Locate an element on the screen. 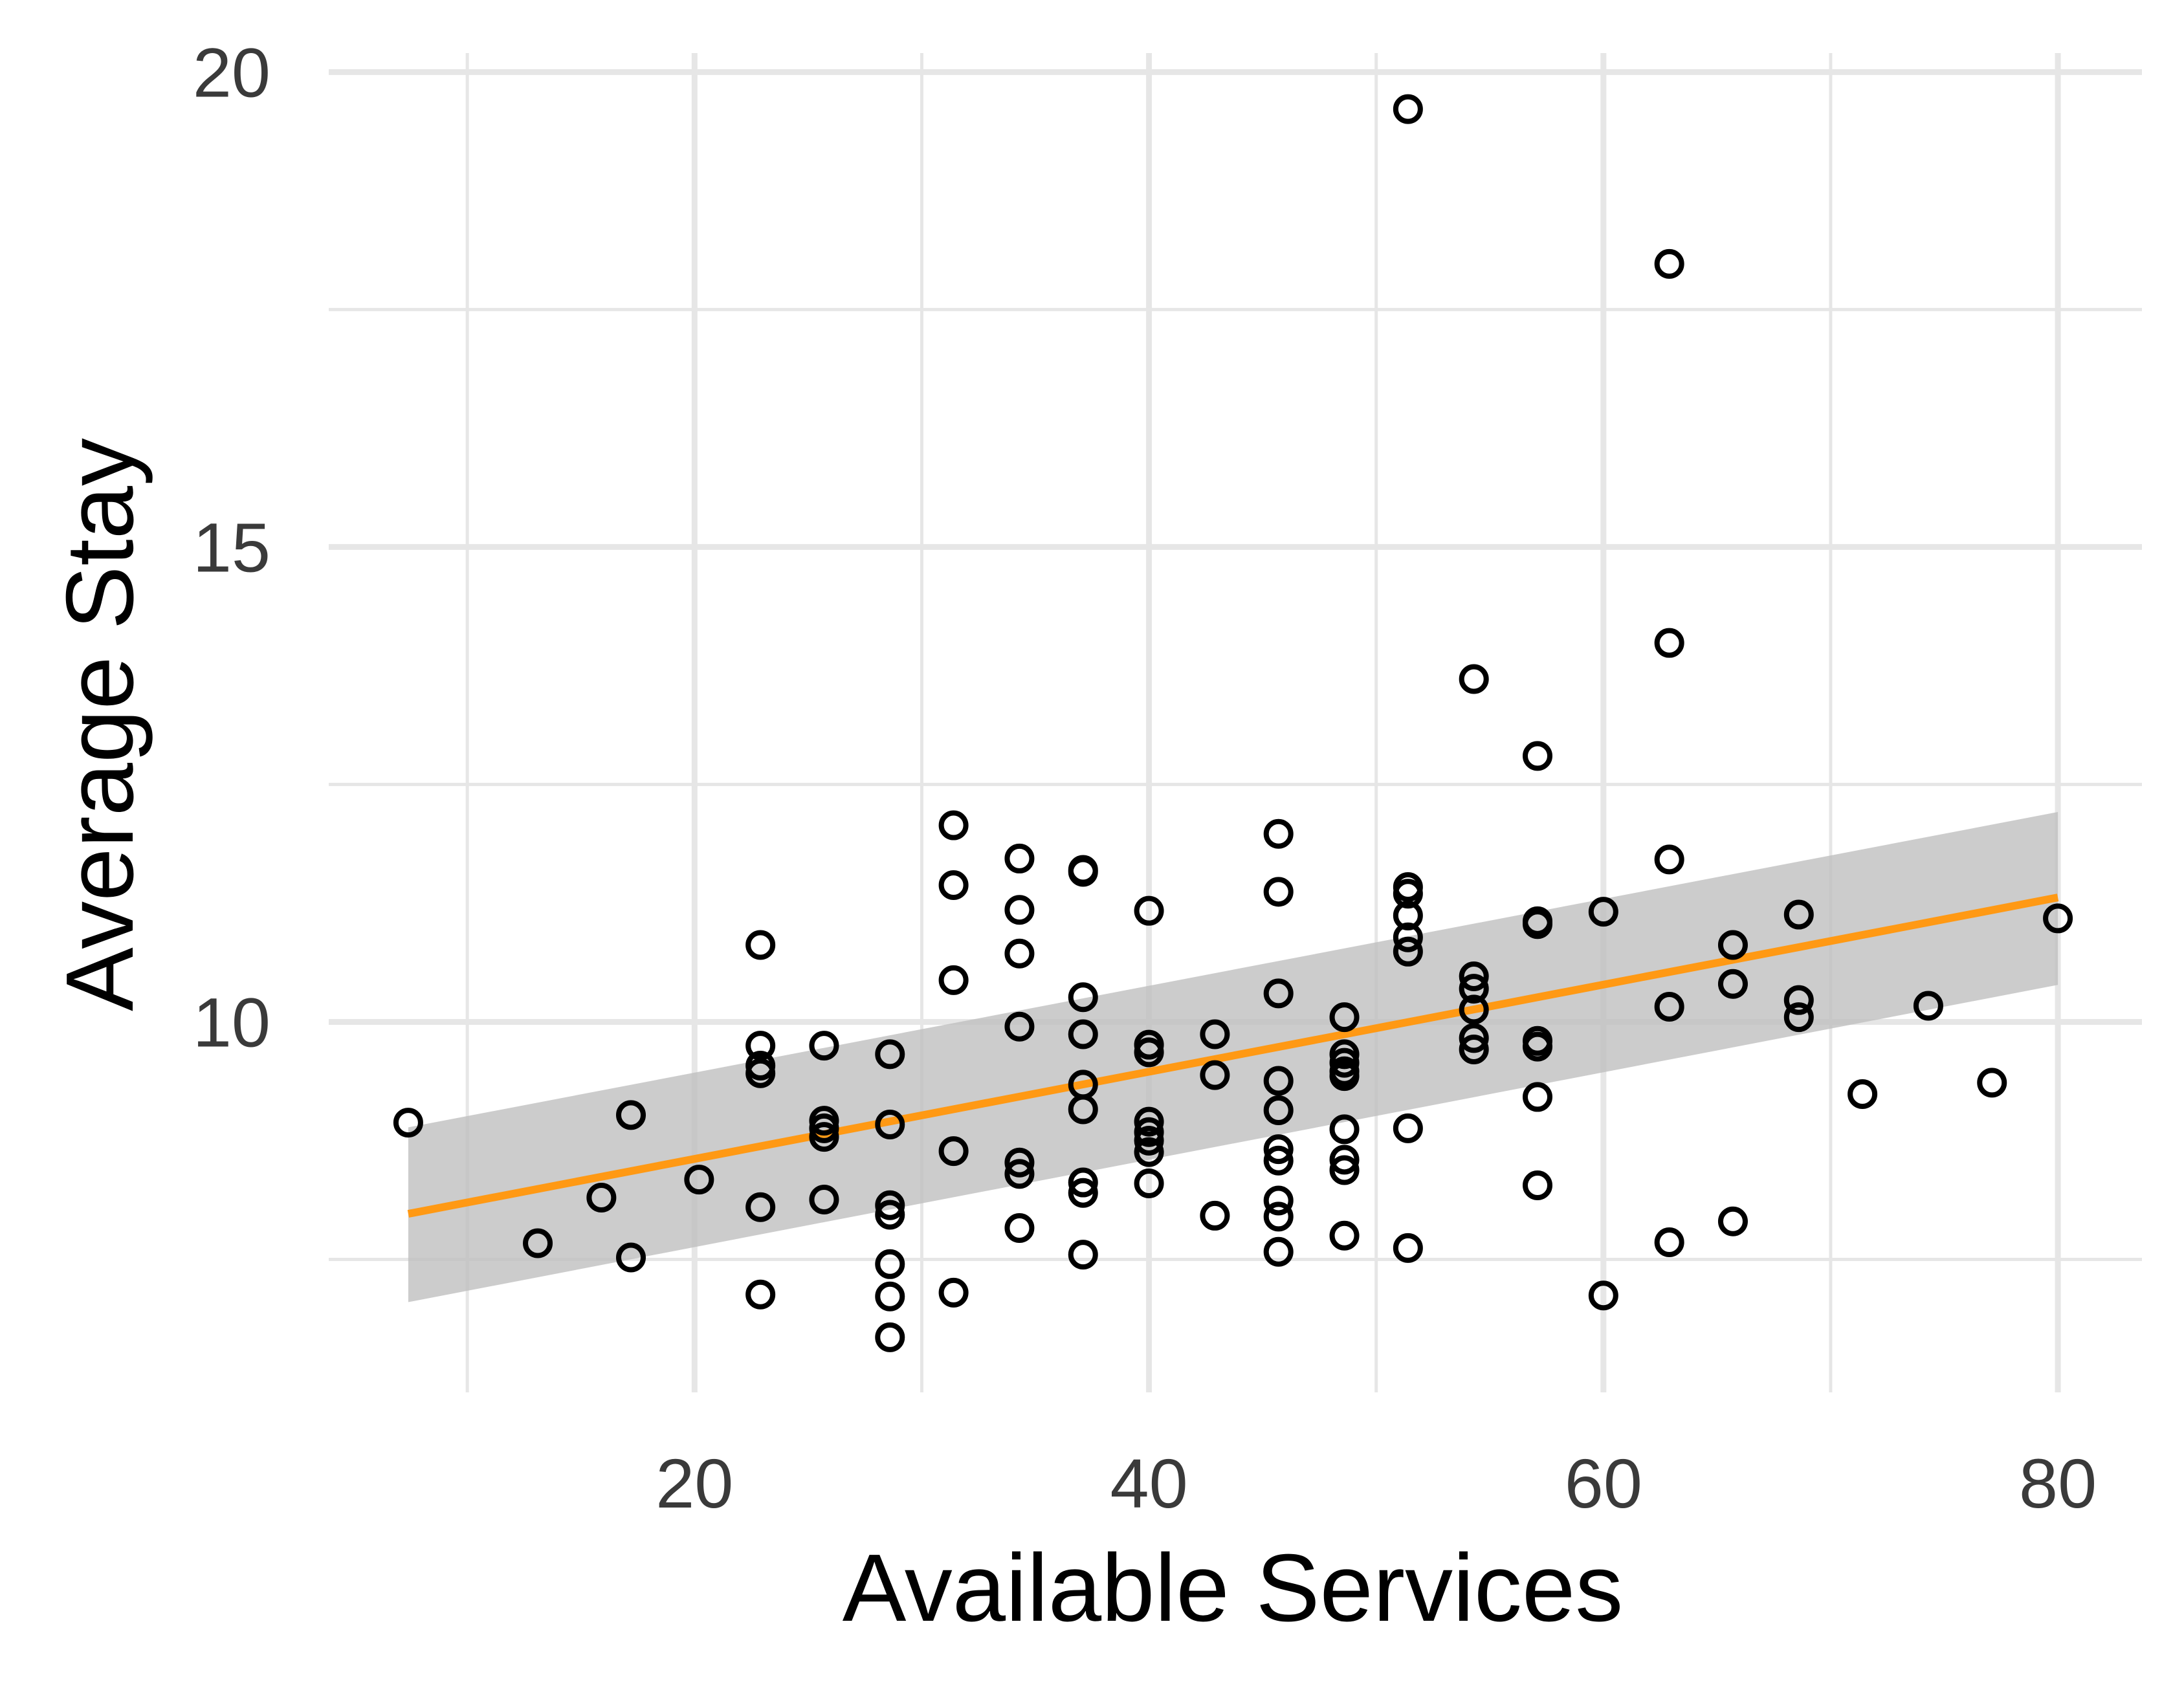 The image size is (2184, 1690). x-axis-title: Available Services is located at coordinates (1233, 1588).